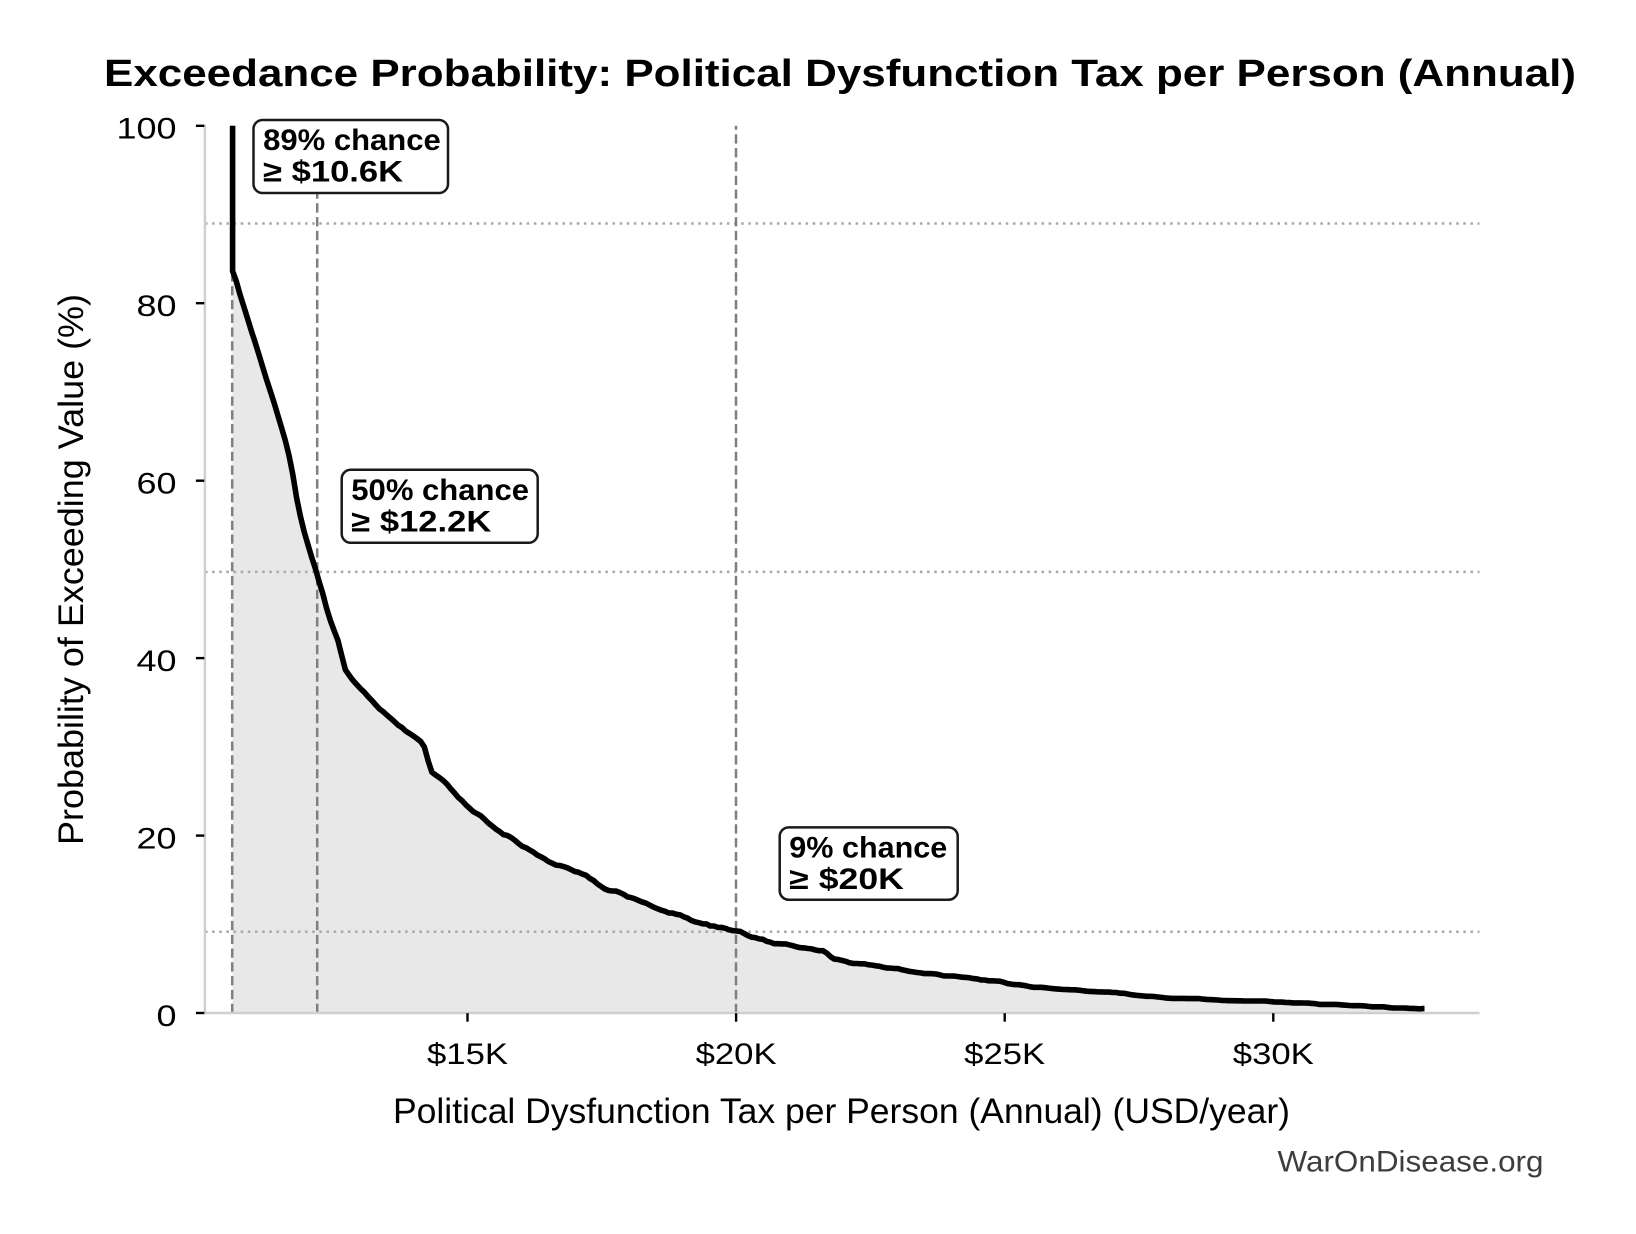  Describe the element at coordinates (333, 172) in the screenshot. I see `svg-text: ≥ $10.6K` at that location.